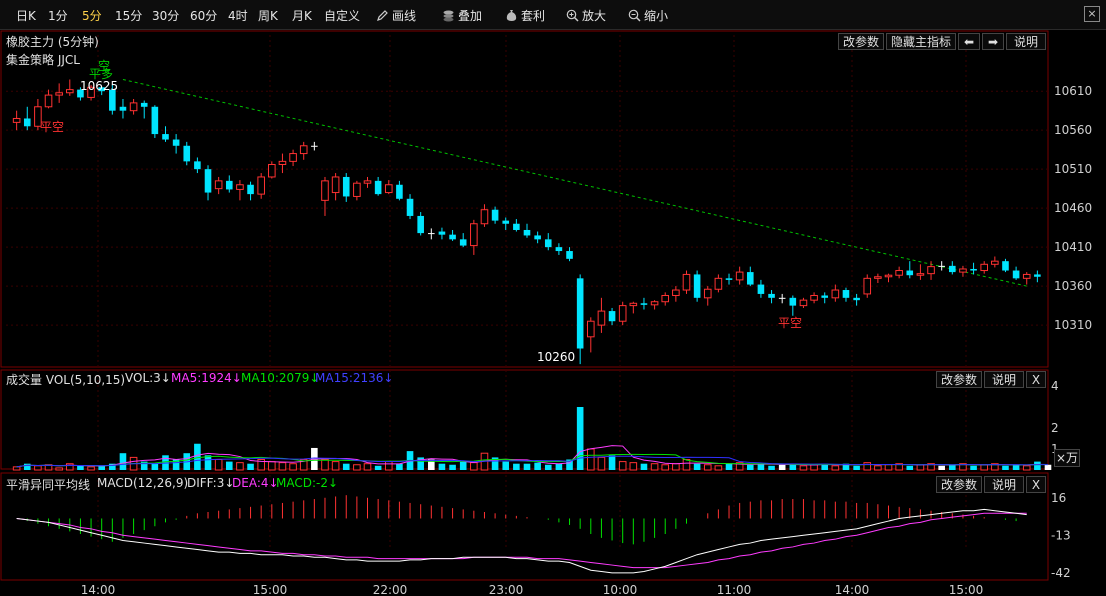 The height and width of the screenshot is (596, 1106). Describe the element at coordinates (959, 484) in the screenshot. I see `macd-params-button: 改参数` at that location.